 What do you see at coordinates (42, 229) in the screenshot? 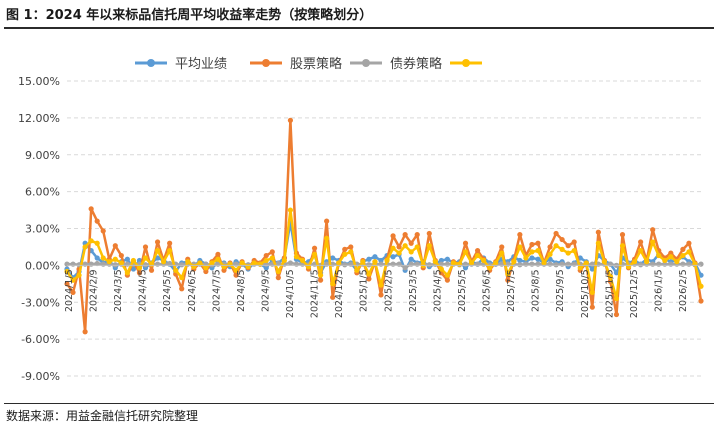
I see `y-tick-label: 3.00%` at bounding box center [42, 229].